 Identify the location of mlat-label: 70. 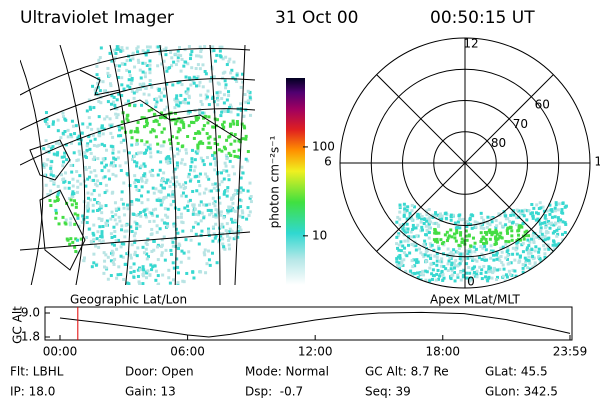
(520, 124).